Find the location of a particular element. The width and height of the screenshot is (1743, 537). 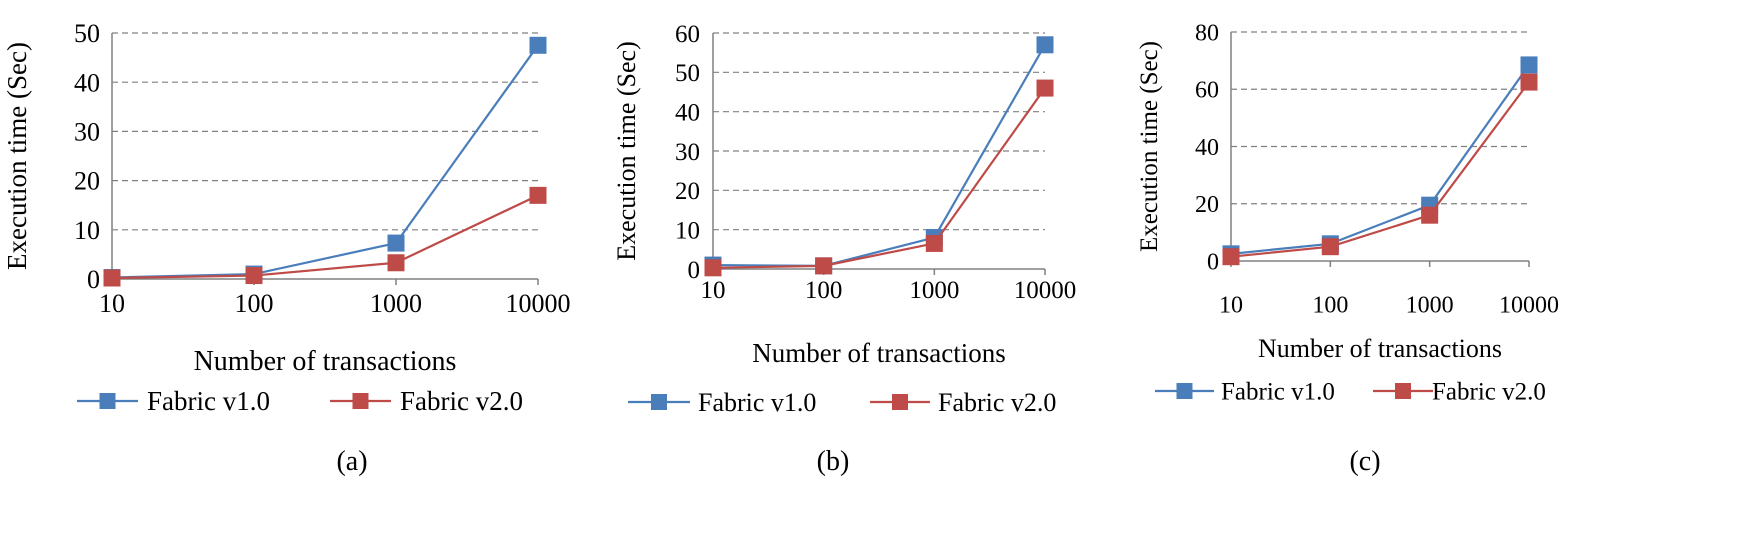

panel-label: (b) is located at coordinates (833, 461).